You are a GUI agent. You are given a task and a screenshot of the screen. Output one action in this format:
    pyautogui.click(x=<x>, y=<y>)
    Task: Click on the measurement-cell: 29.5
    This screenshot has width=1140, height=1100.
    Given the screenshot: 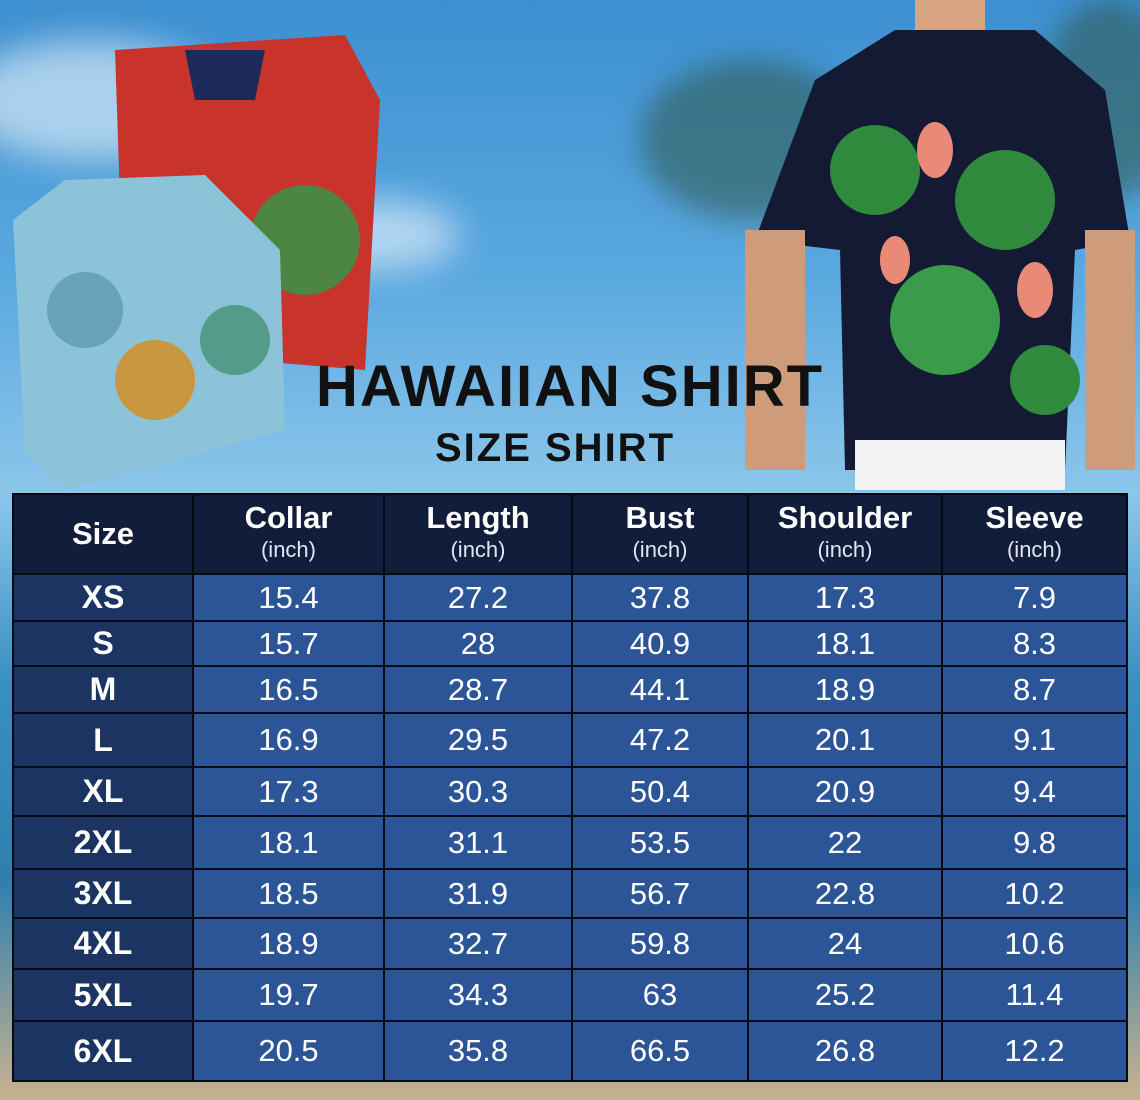 What is the action you would take?
    pyautogui.click(x=478, y=740)
    